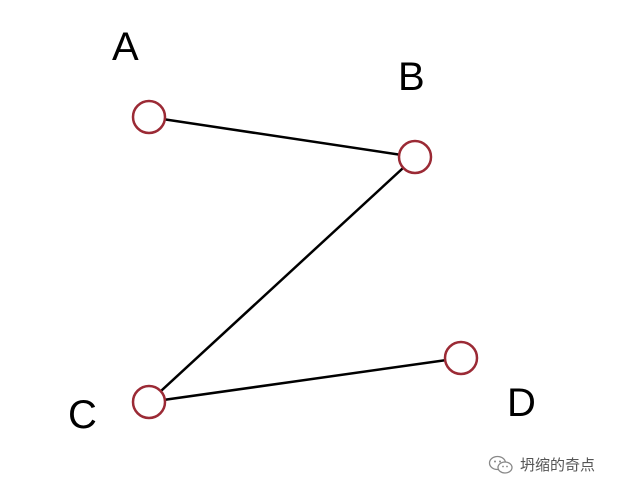 The image size is (620, 486). I want to click on watermark-text: 坍缩的奇点, so click(558, 465).